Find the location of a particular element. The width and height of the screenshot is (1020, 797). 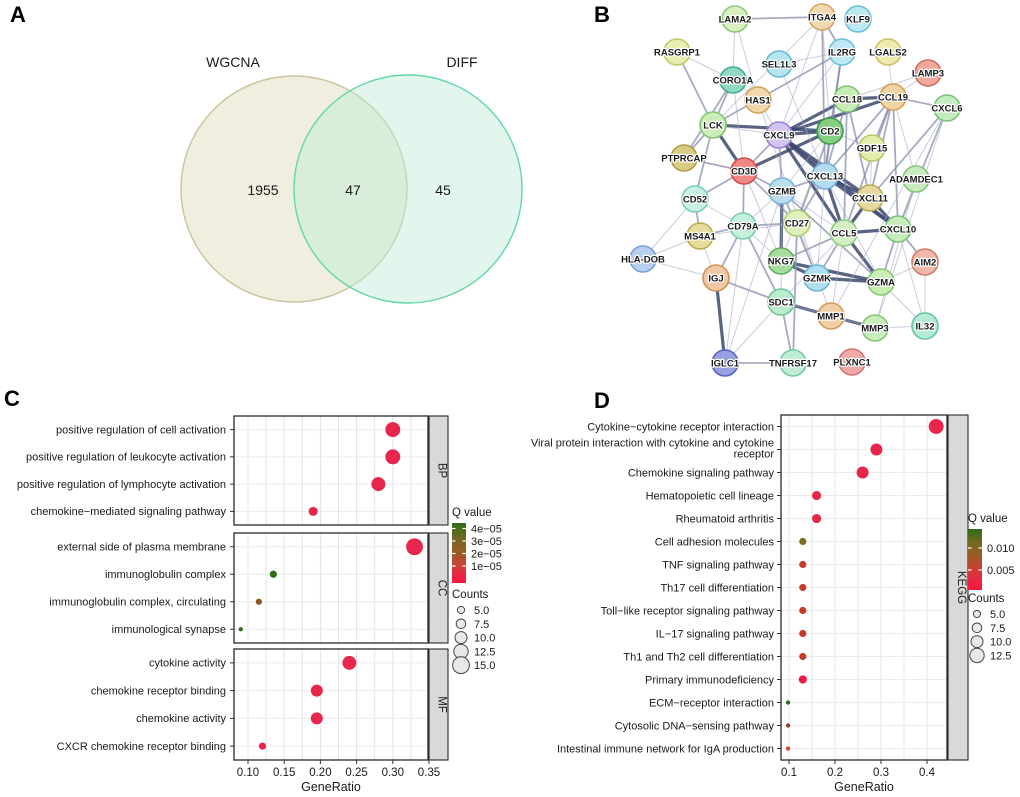

network-node-ITGA4 is located at coordinates (822, 17).